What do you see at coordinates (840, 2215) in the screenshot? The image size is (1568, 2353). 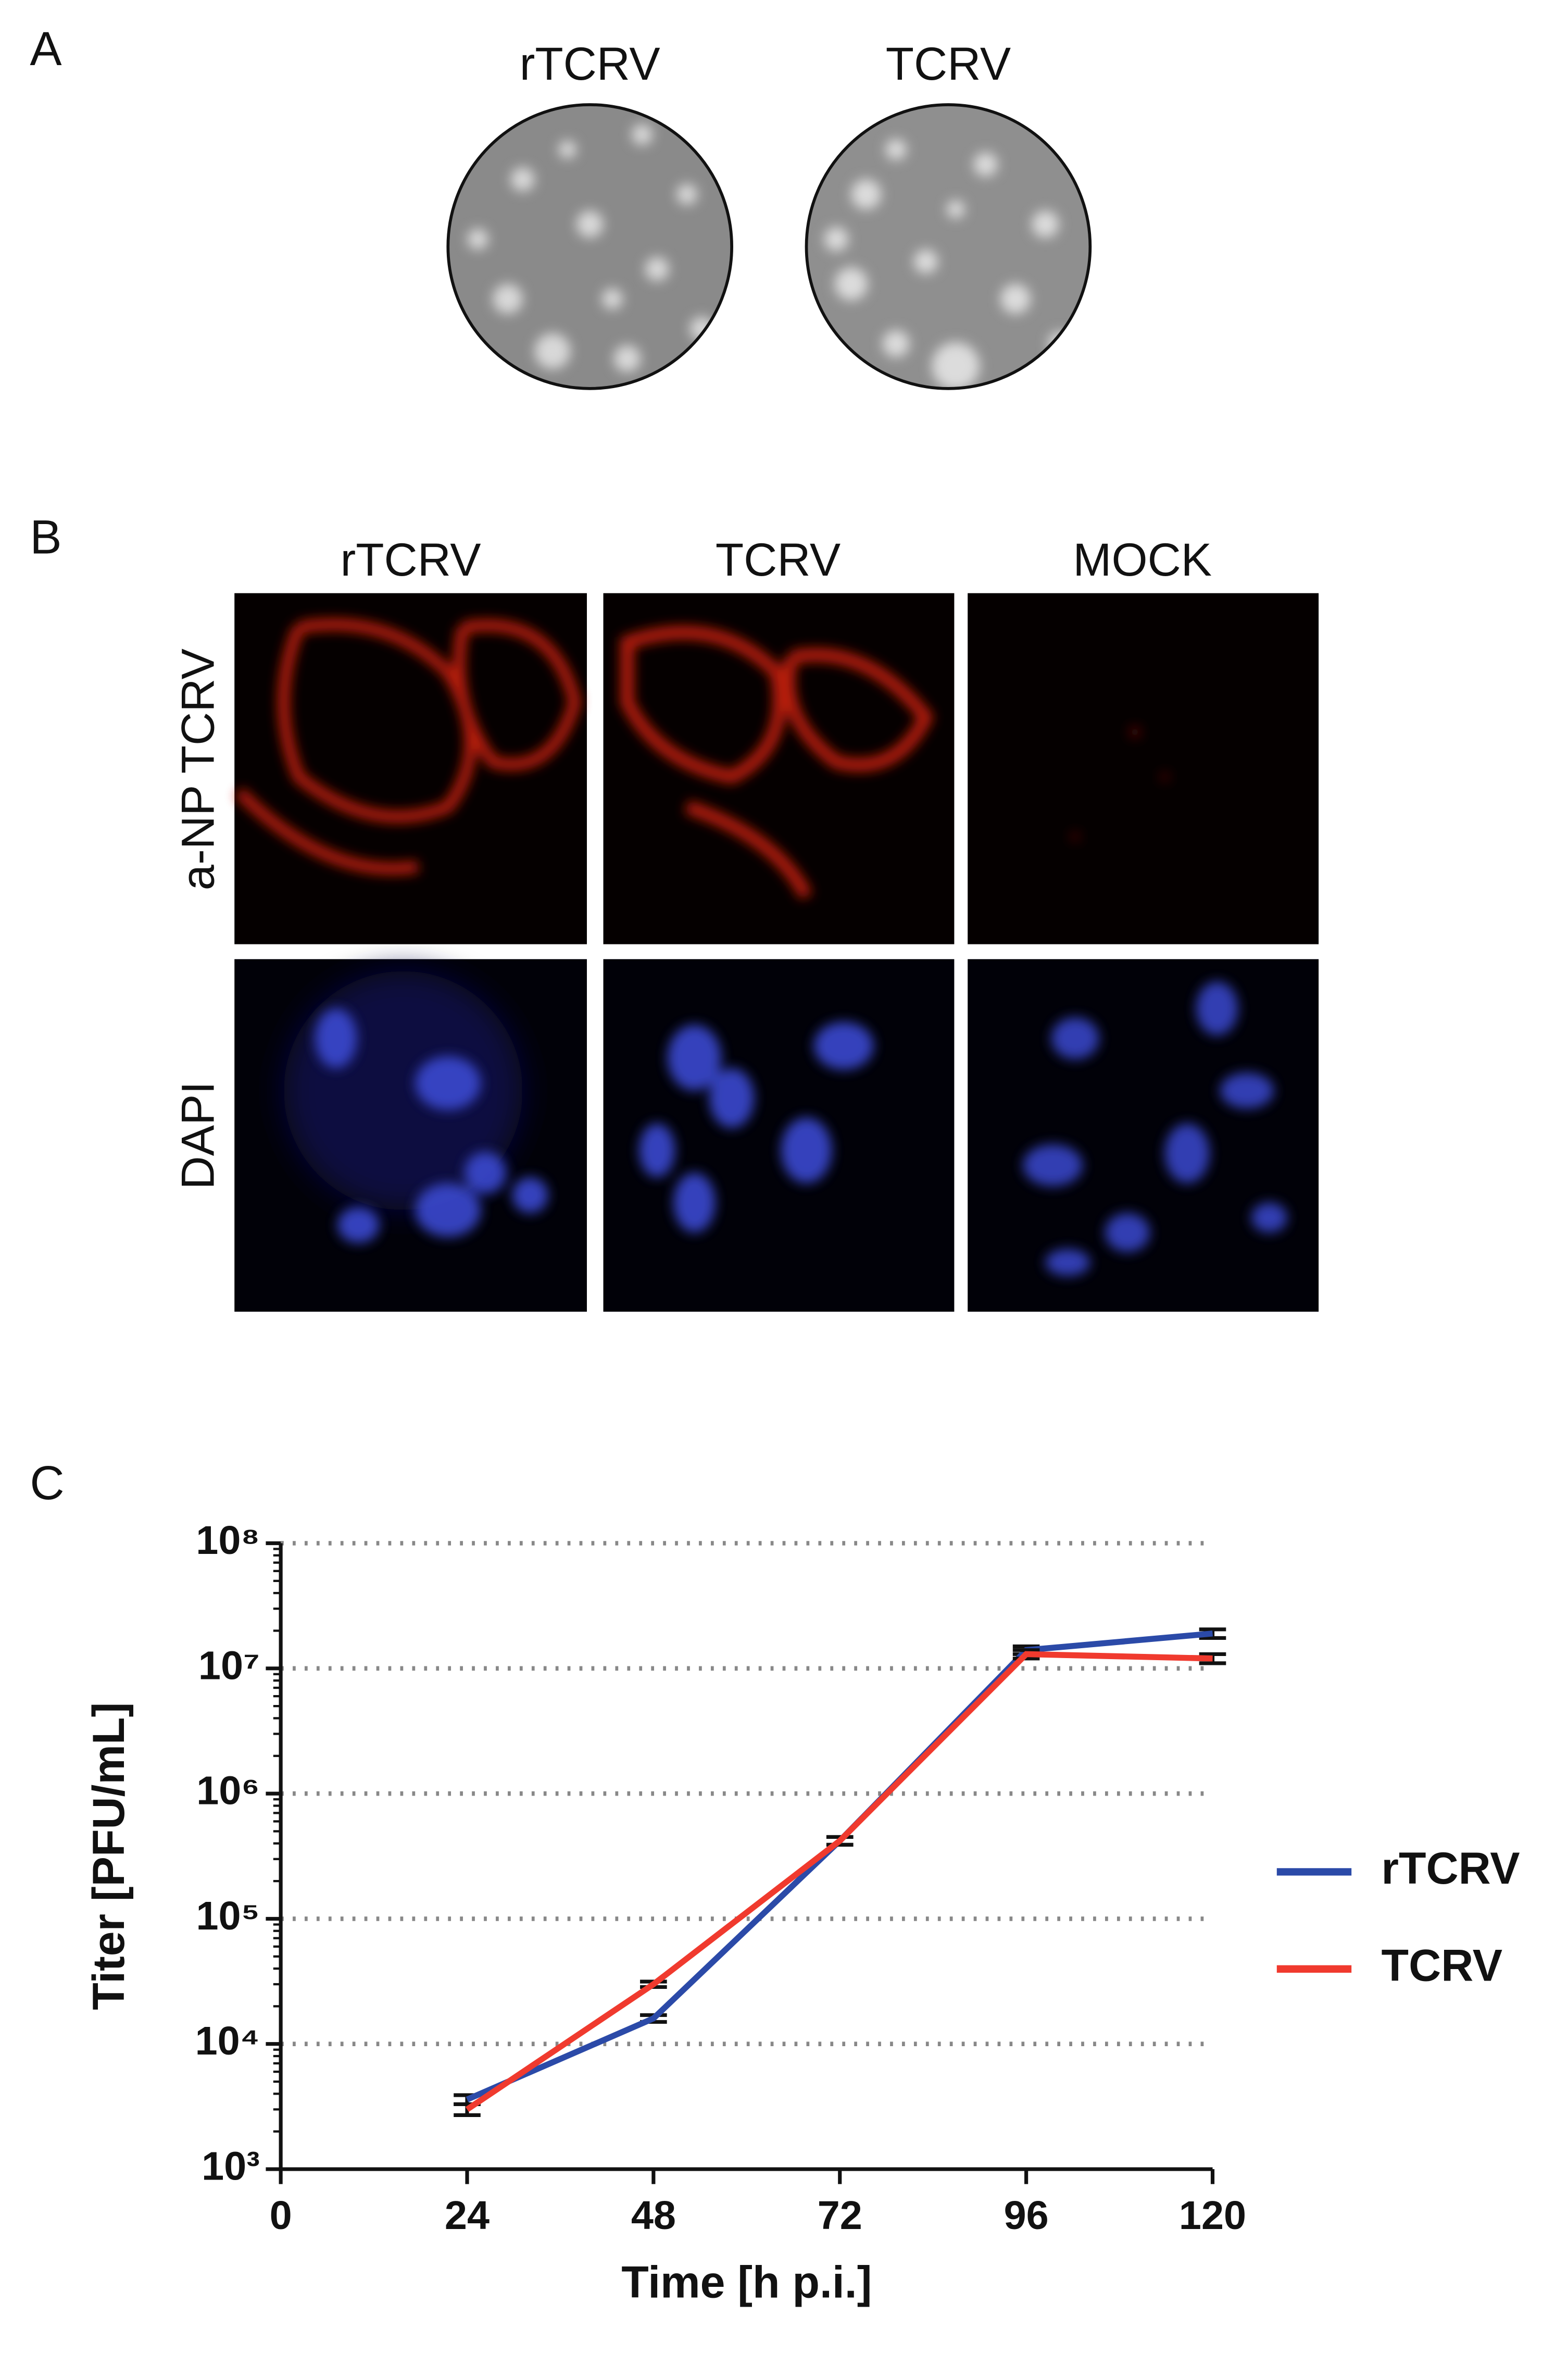 I see `x-tick-label: 72` at bounding box center [840, 2215].